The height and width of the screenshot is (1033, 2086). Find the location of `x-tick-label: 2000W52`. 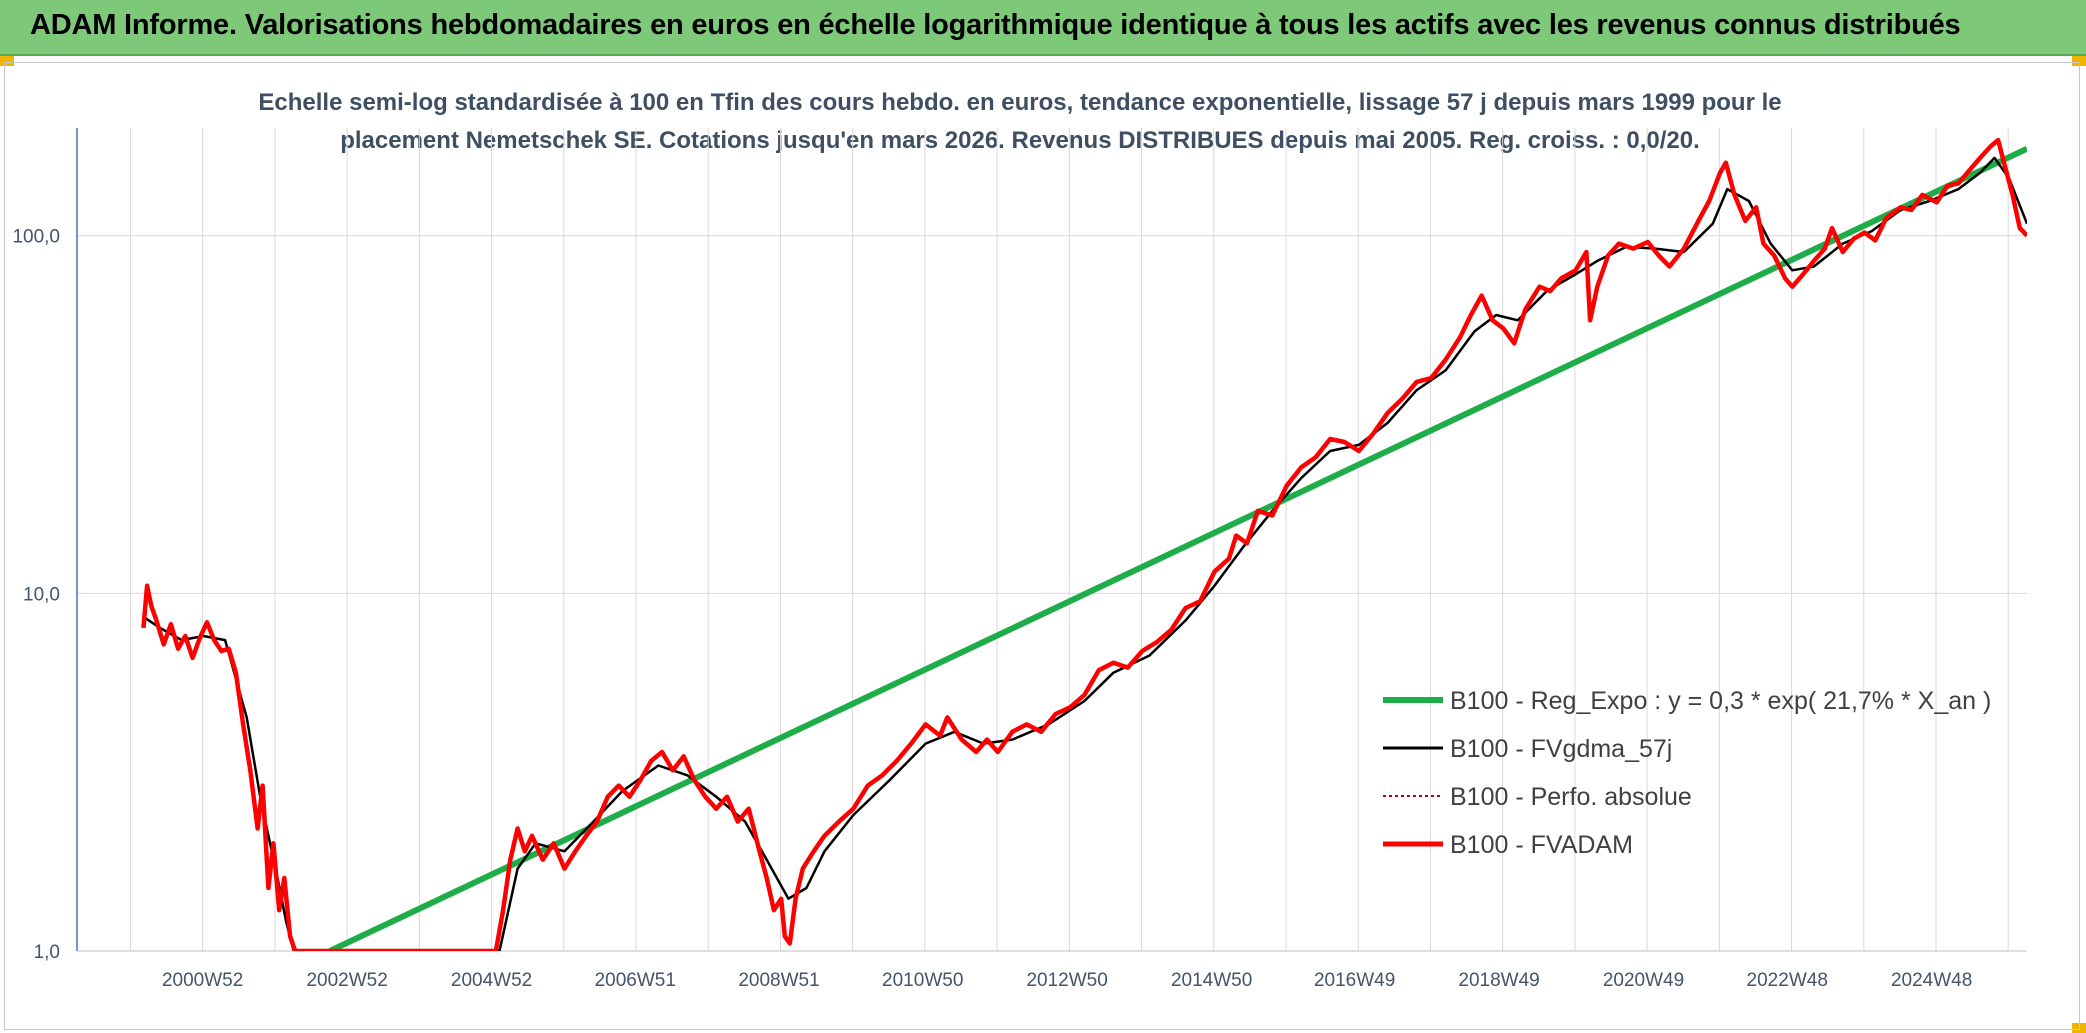

x-tick-label: 2000W52 is located at coordinates (202, 980).